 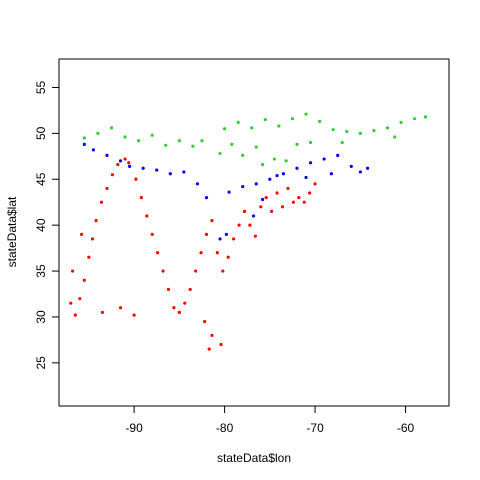 What do you see at coordinates (406, 428) in the screenshot?
I see `x-tick-label: -60` at bounding box center [406, 428].